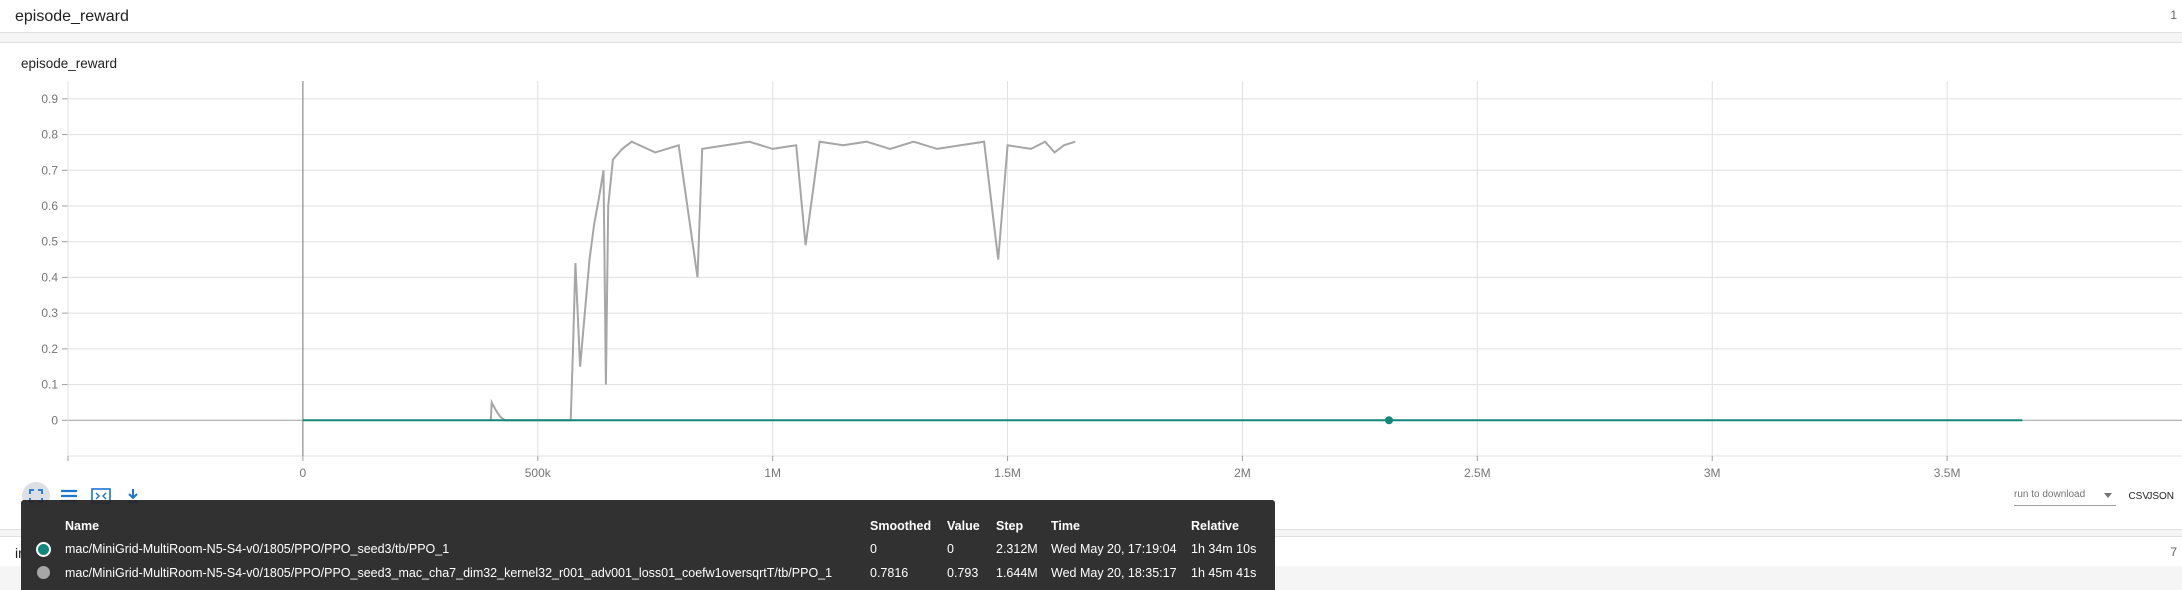 Image resolution: width=2182 pixels, height=590 pixels. What do you see at coordinates (1215, 526) in the screenshot?
I see `tooltip-header-relative: Relative` at bounding box center [1215, 526].